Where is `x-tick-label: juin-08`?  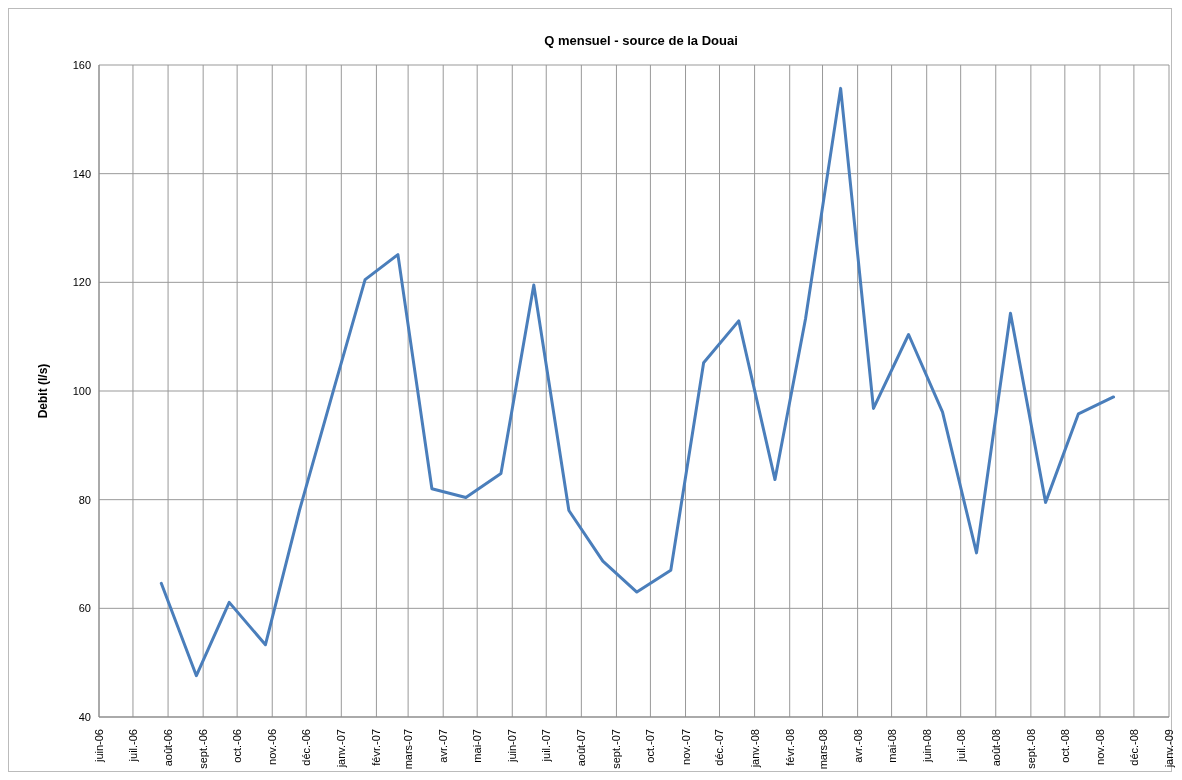 x-tick-label: juin-08 is located at coordinates (926, 746).